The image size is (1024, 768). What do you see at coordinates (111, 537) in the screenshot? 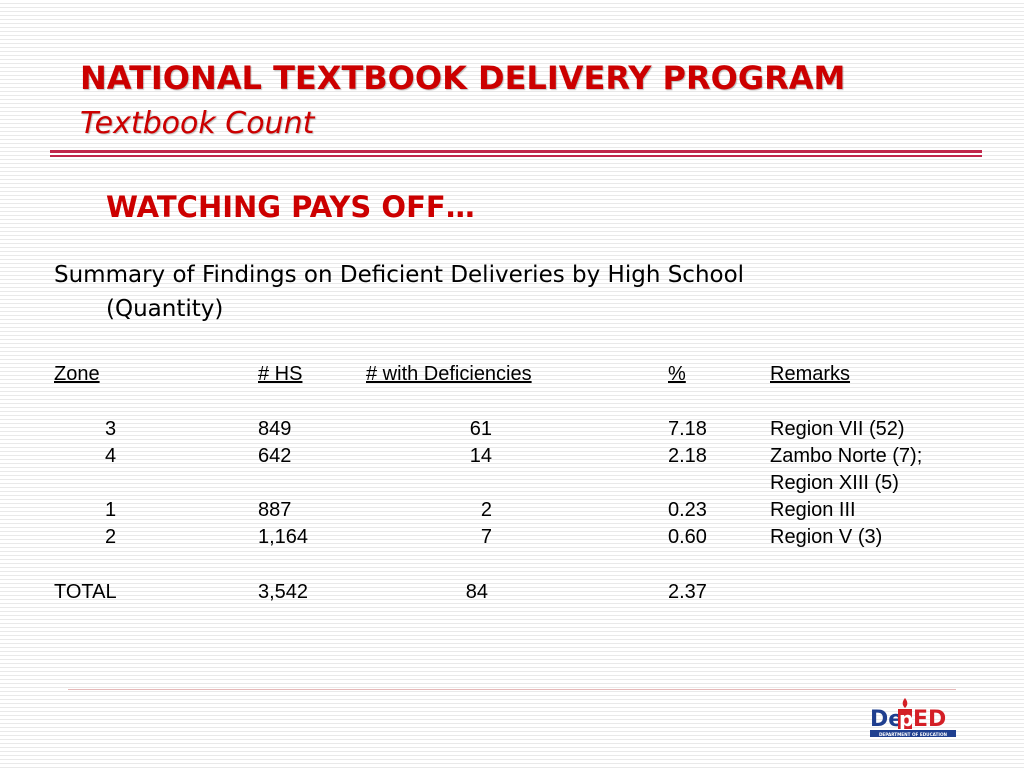
I see `table-row-zone: 2` at bounding box center [111, 537].